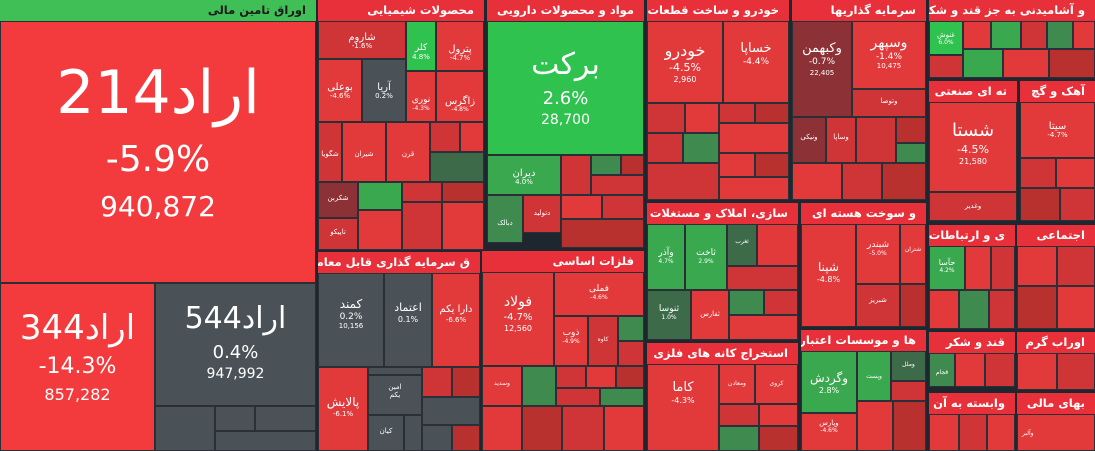  I want to click on tile-buali: بوعلی -4.6%, so click(340, 90).